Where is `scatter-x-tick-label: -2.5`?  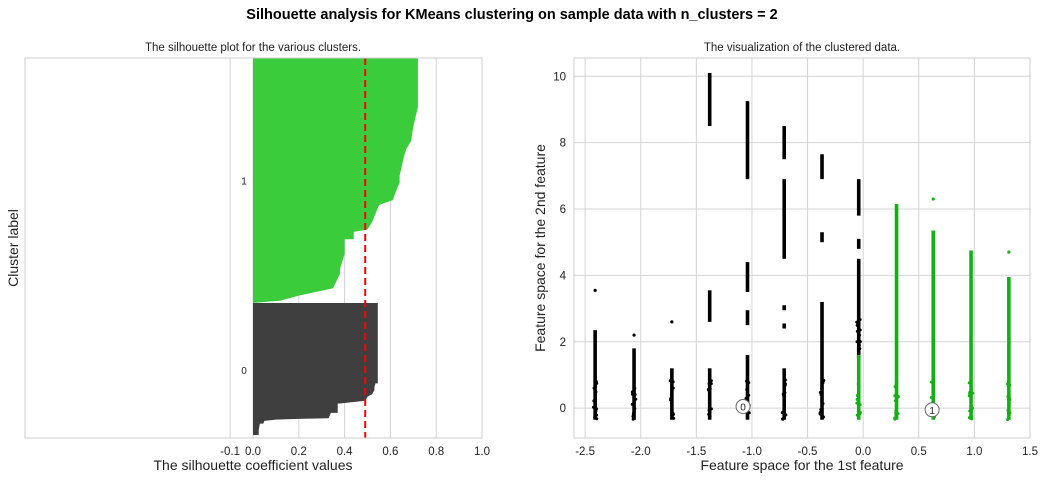 scatter-x-tick-label: -2.5 is located at coordinates (585, 452).